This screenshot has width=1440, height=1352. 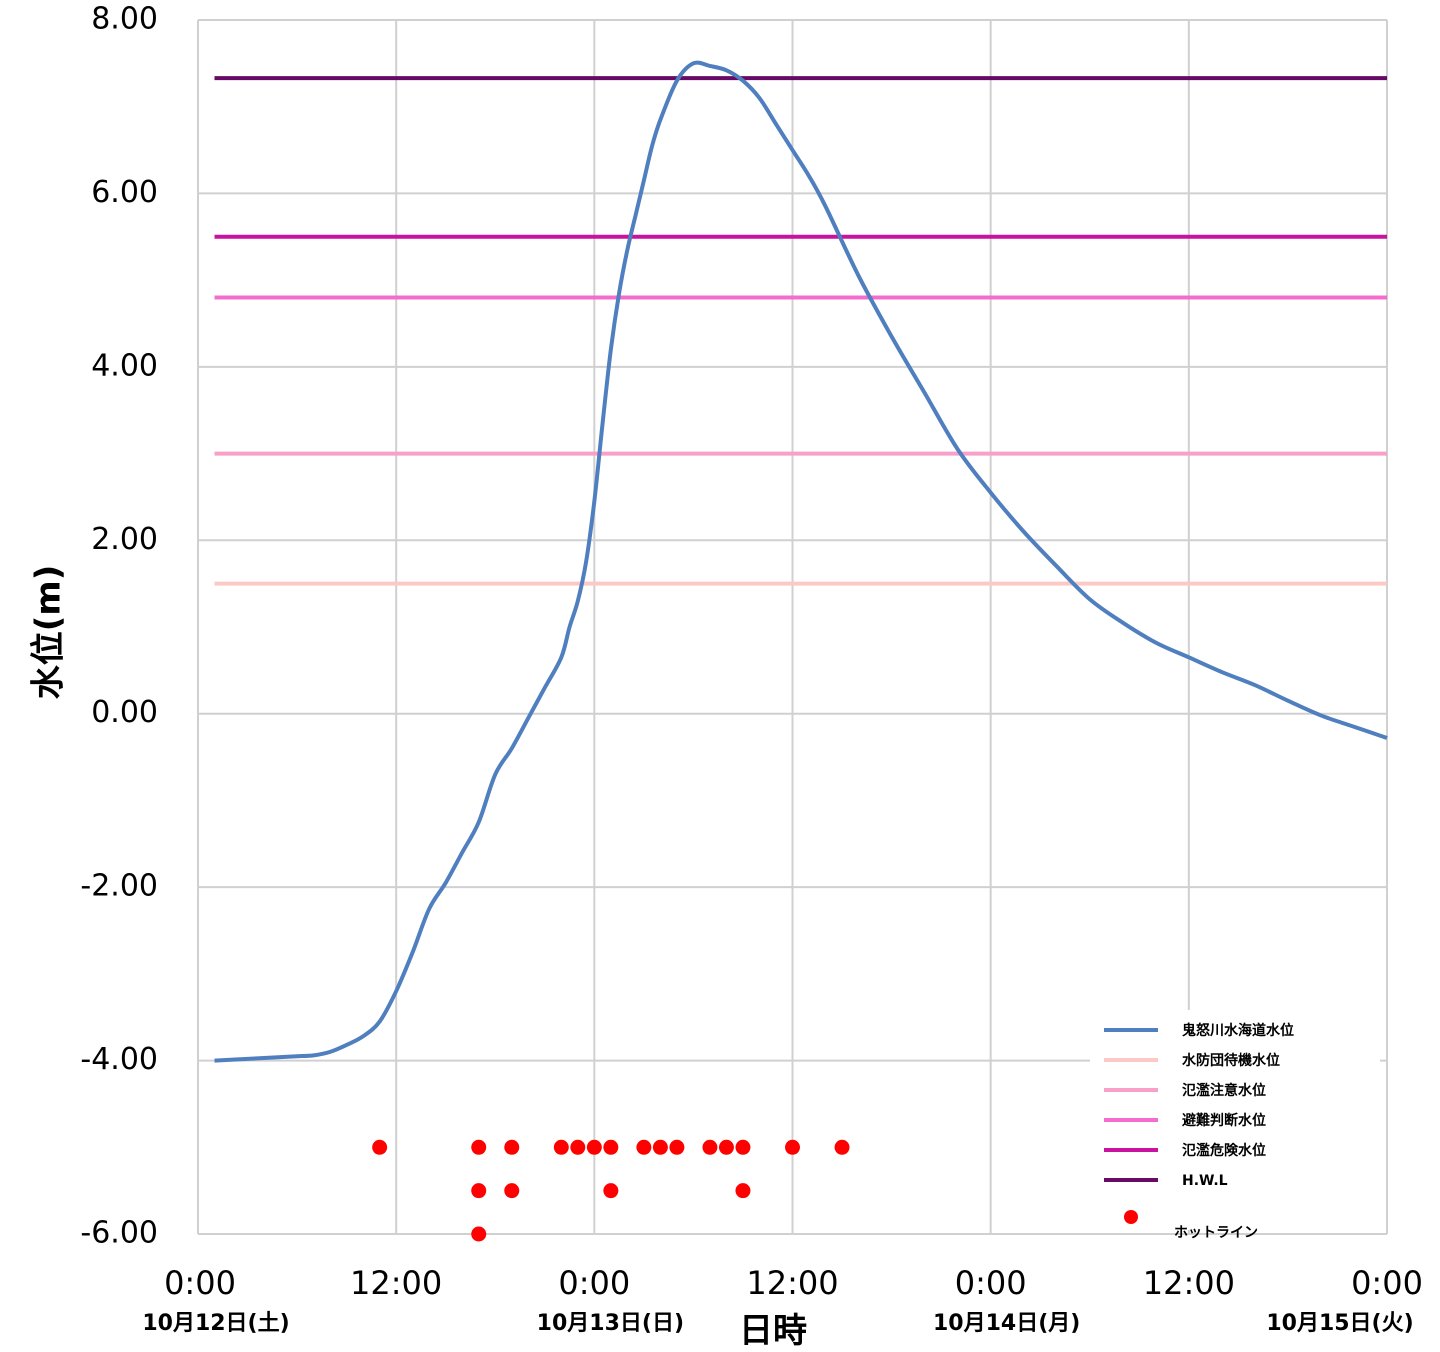 What do you see at coordinates (124, 19) in the screenshot?
I see `y-tick-label: 8.00` at bounding box center [124, 19].